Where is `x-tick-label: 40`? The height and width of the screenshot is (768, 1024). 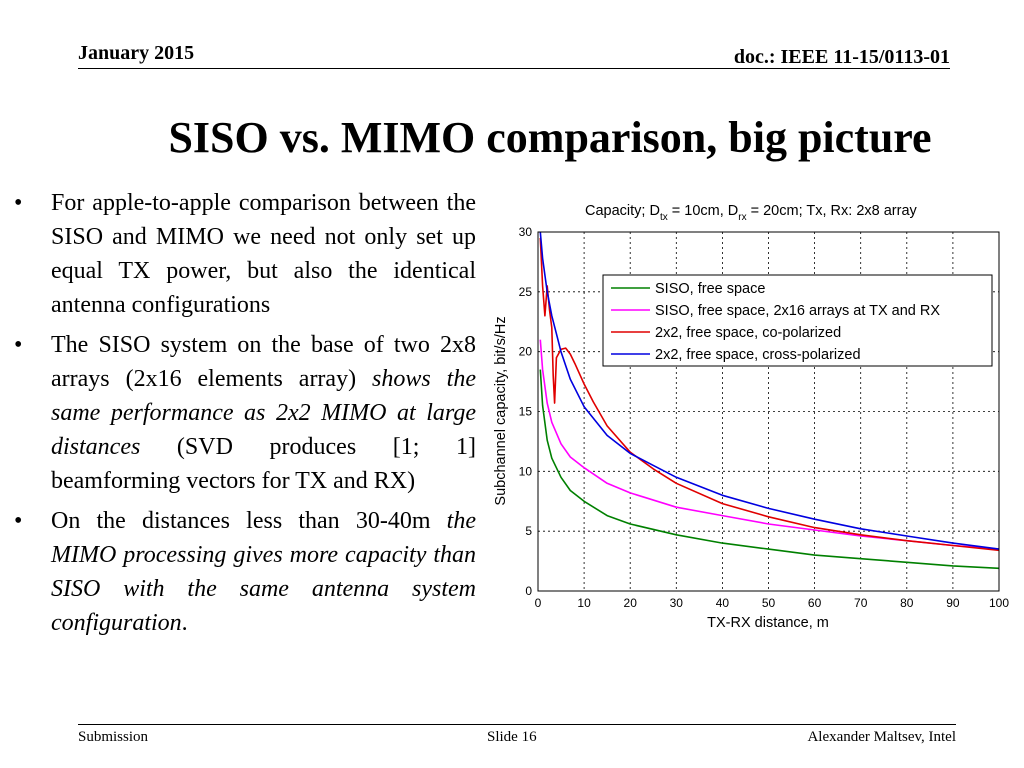 x-tick-label: 40 is located at coordinates (723, 603).